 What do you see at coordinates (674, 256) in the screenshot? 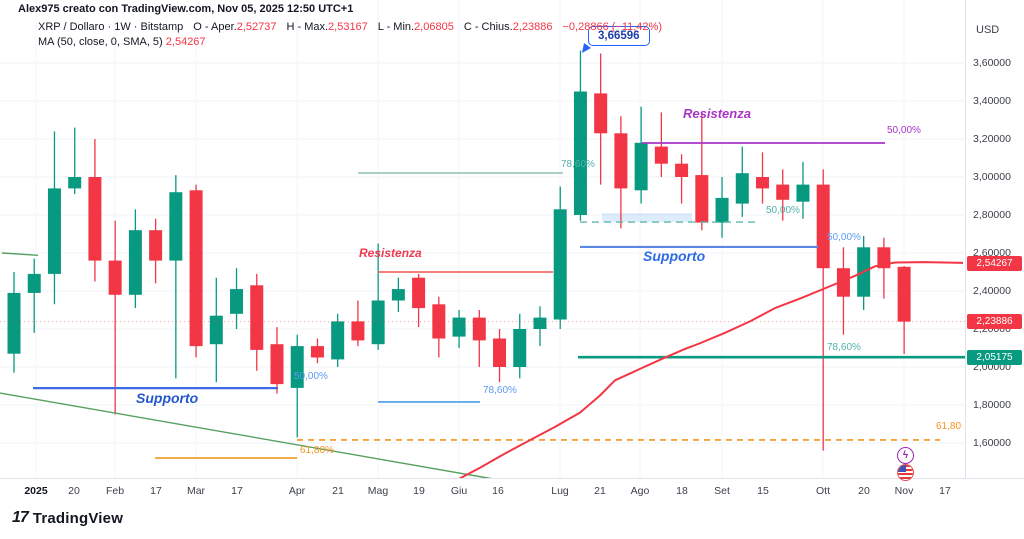
I see `label-supporto-right: Supporto` at bounding box center [674, 256].